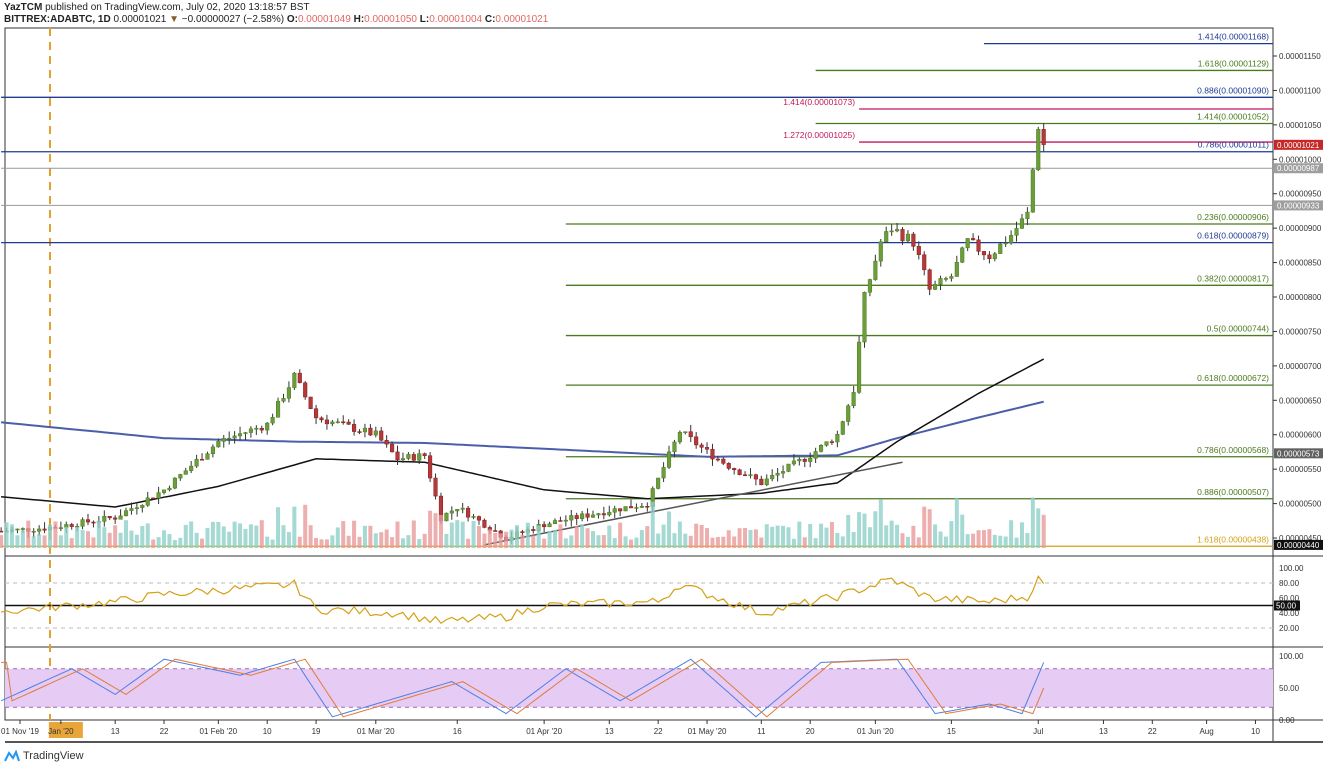  I want to click on y-tick-label: 0.00001150, so click(1300, 56).